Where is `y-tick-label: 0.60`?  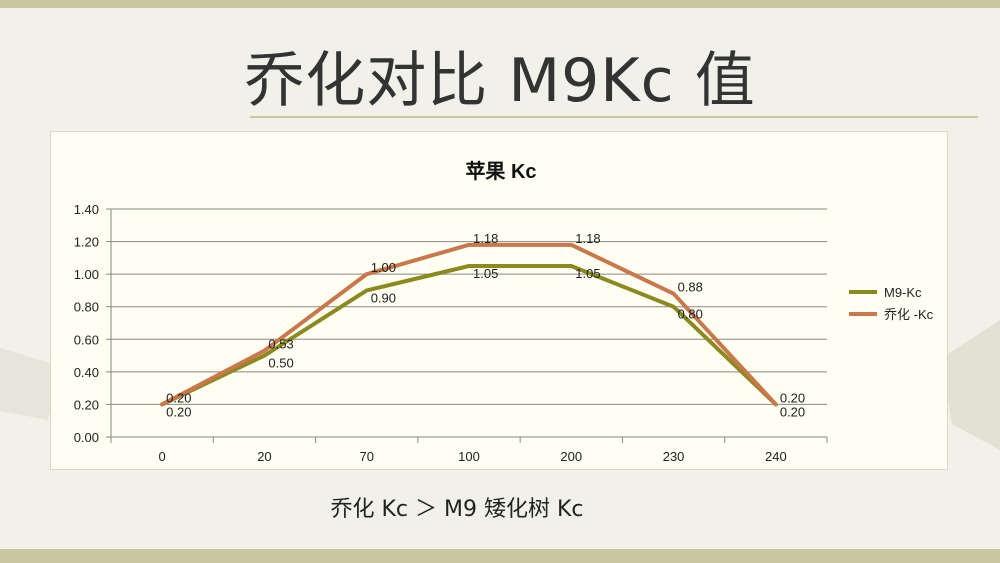
y-tick-label: 0.60 is located at coordinates (86, 339).